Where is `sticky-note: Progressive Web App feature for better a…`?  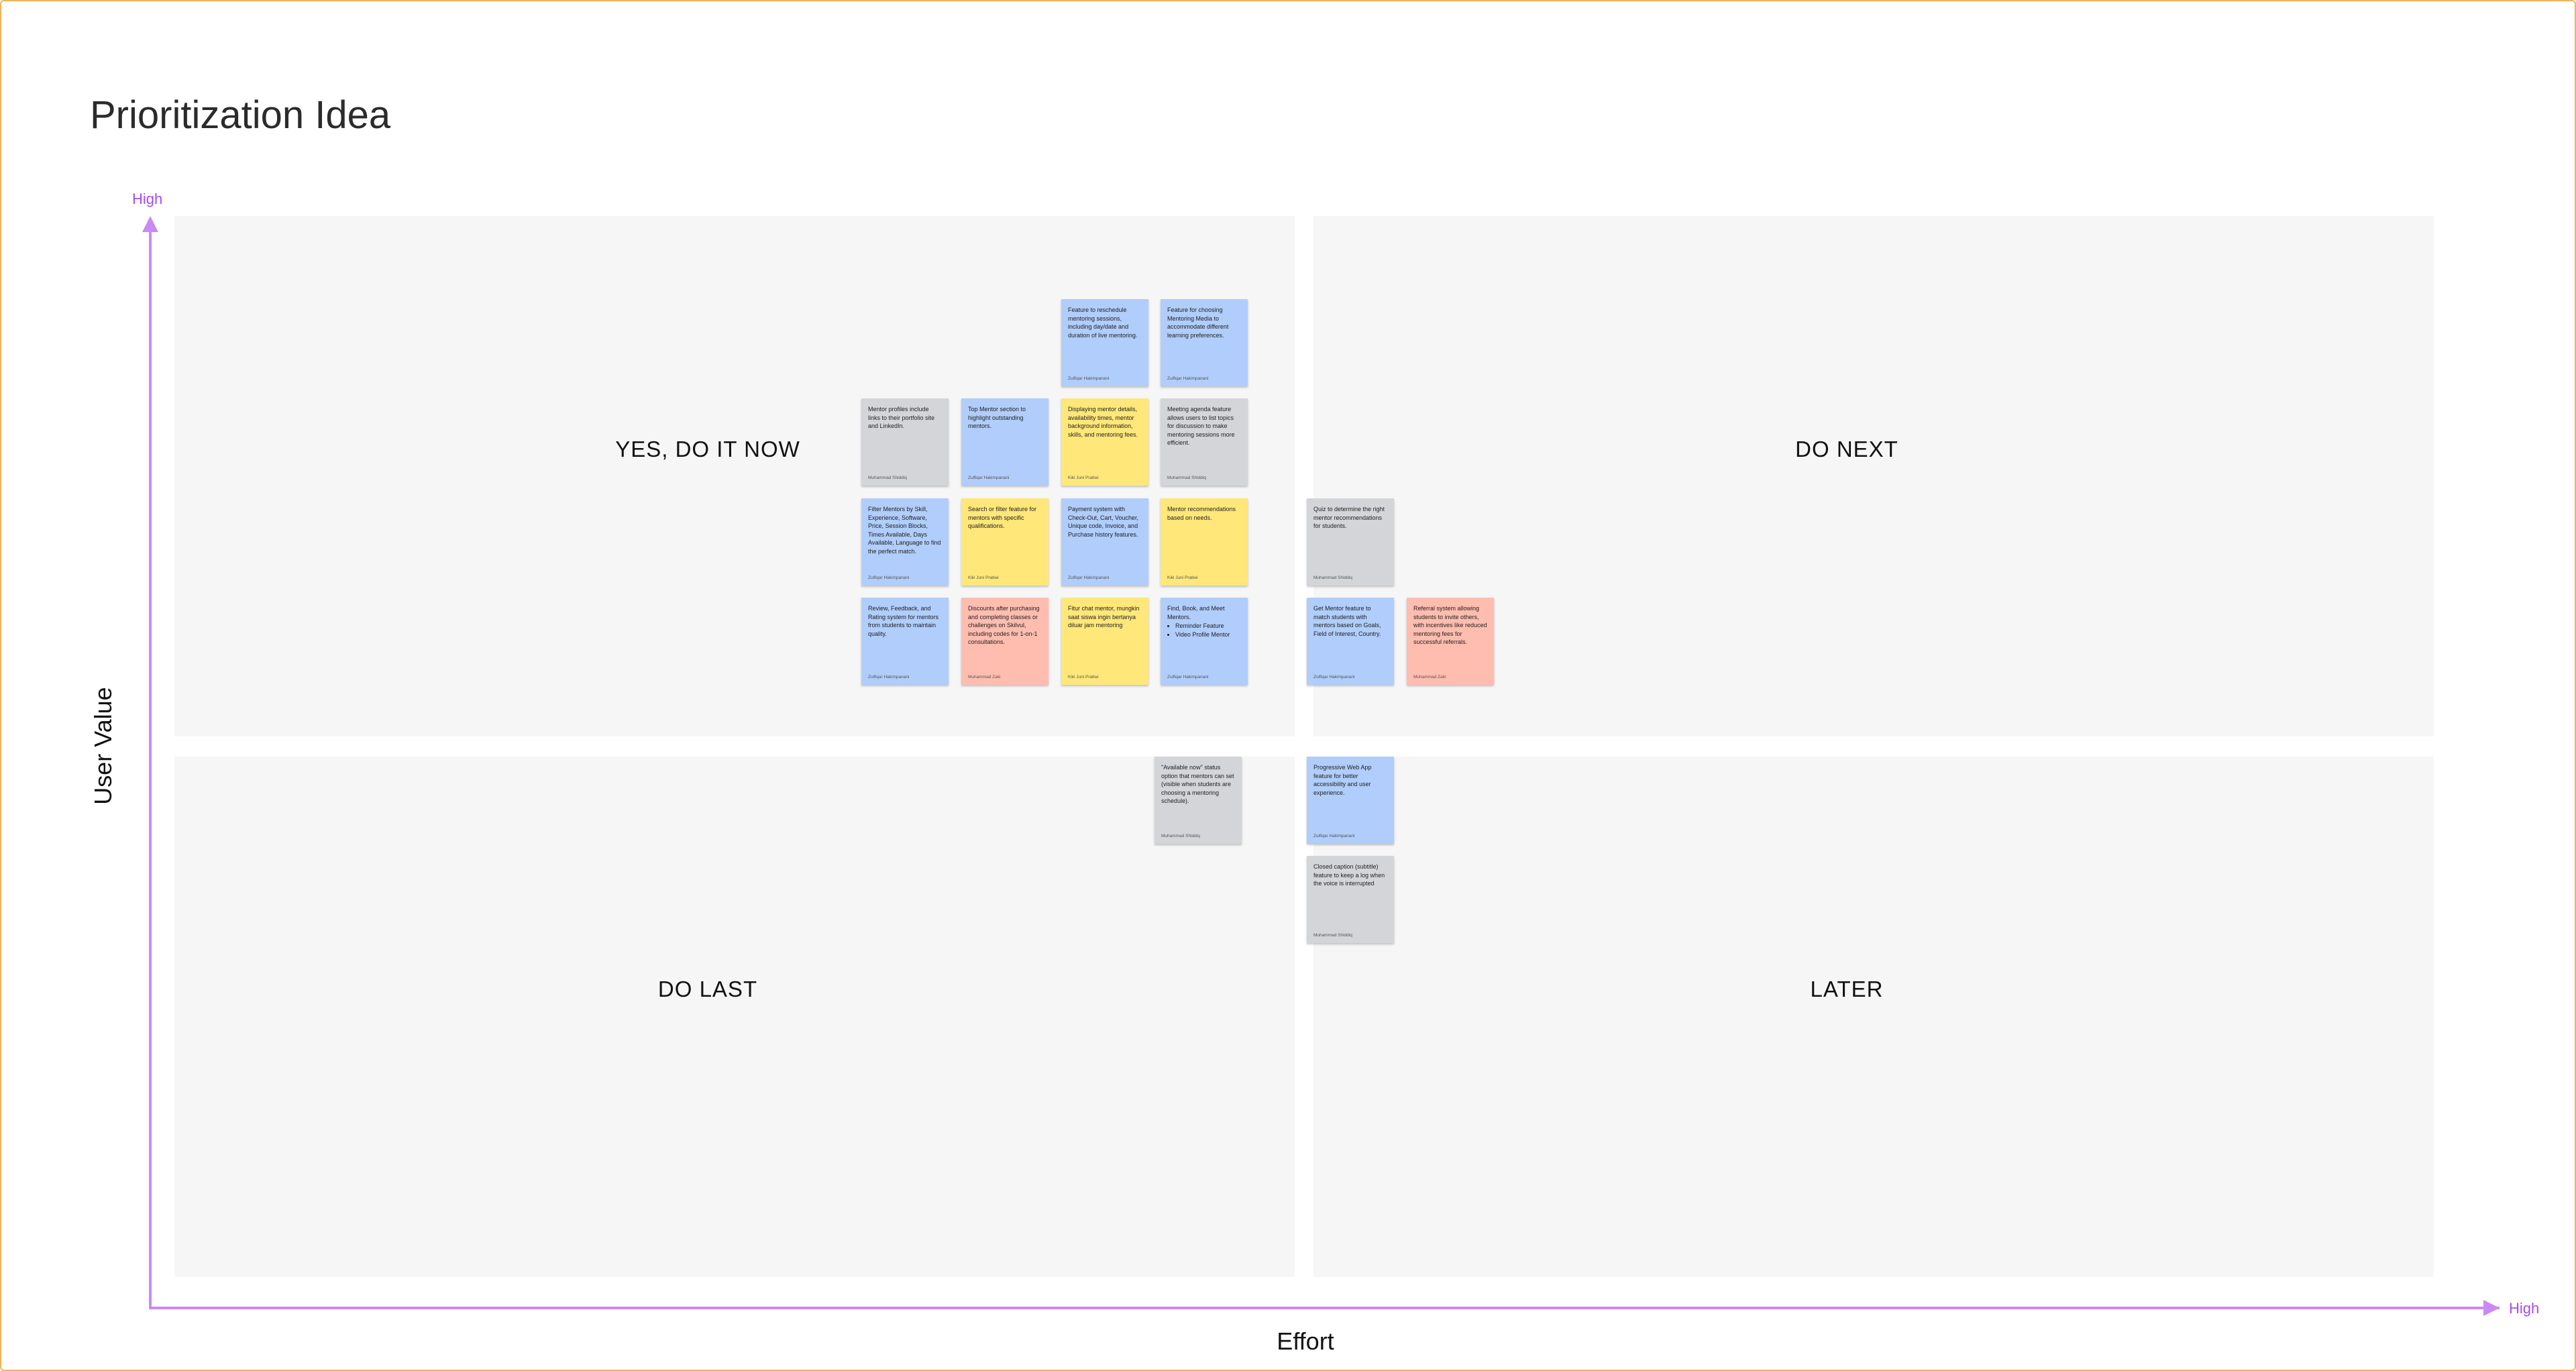
sticky-note: Progressive Web App feature for better a… is located at coordinates (1350, 800).